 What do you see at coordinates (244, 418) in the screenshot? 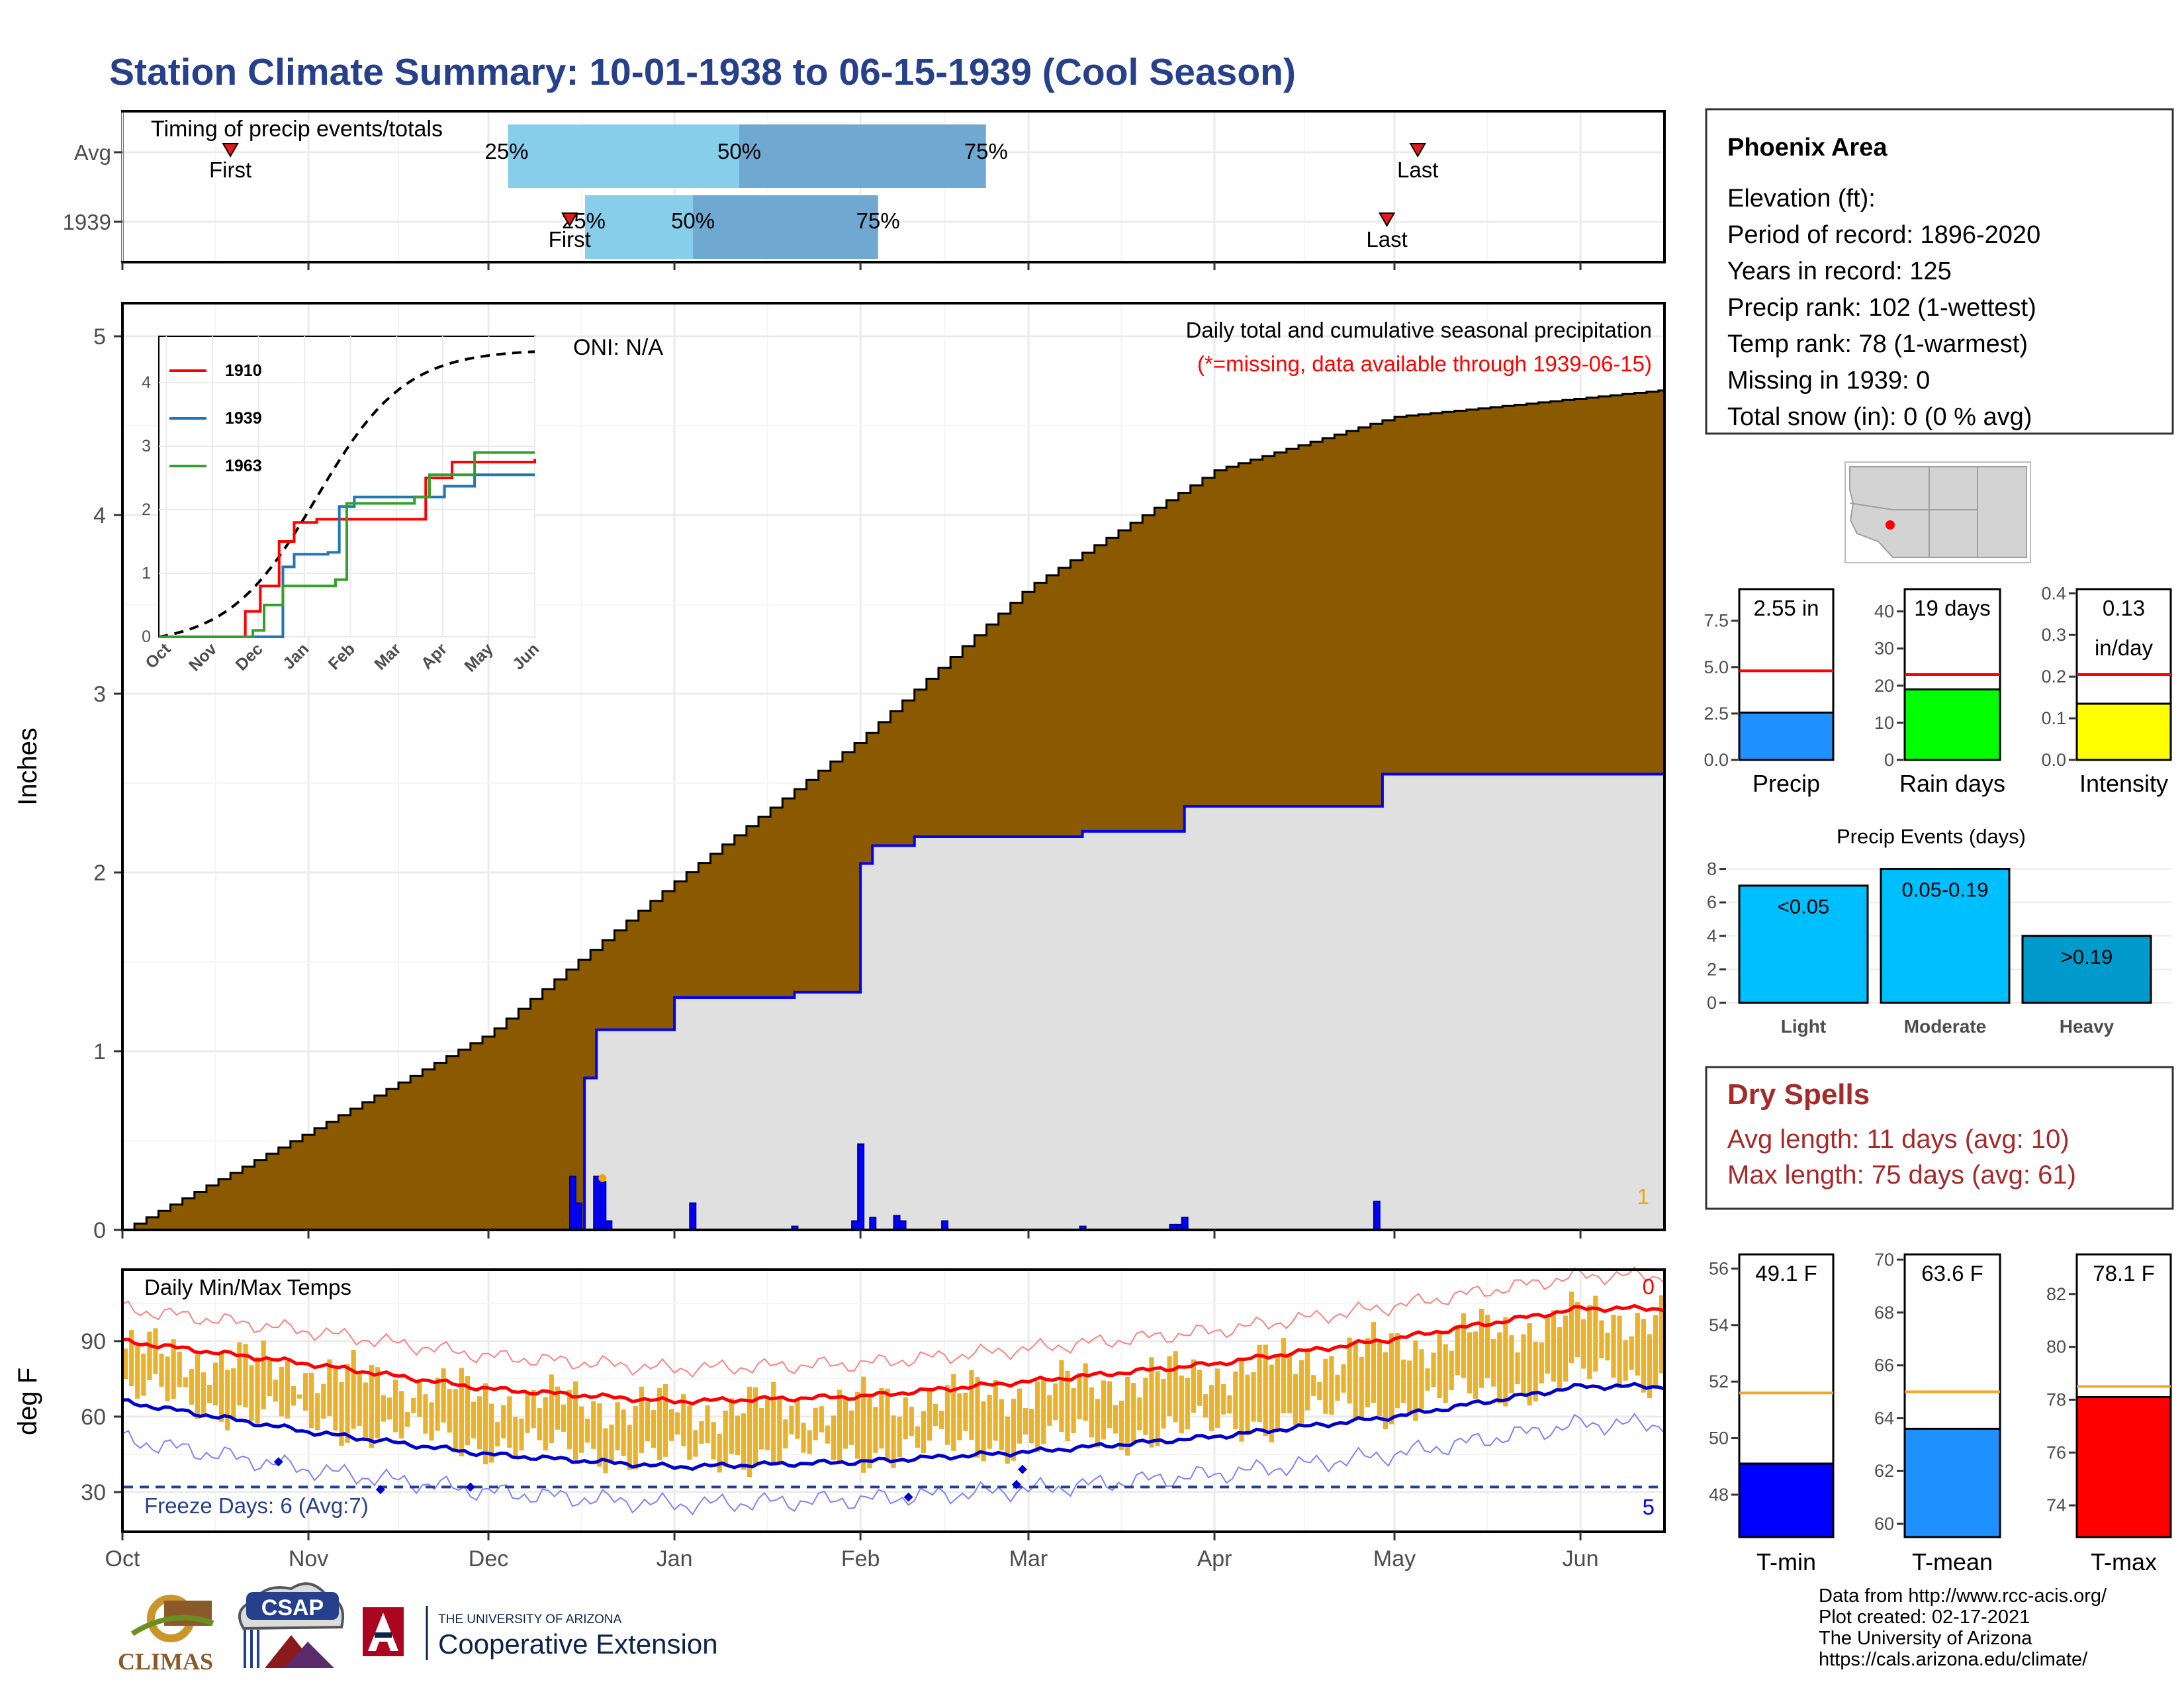
I see `inset-legend-label: 1939` at bounding box center [244, 418].